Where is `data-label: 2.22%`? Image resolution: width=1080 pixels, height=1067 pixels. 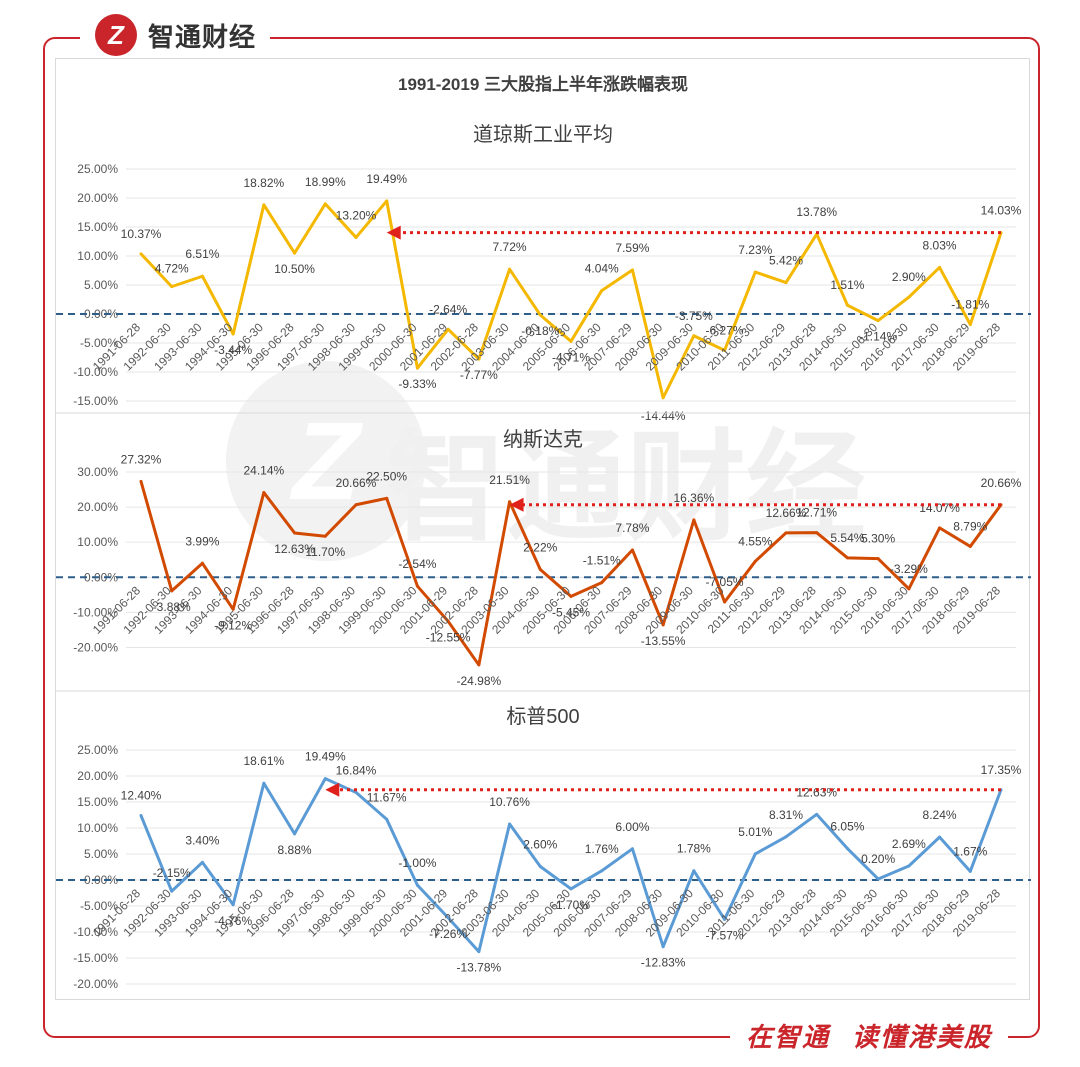 data-label: 2.22% is located at coordinates (540, 547).